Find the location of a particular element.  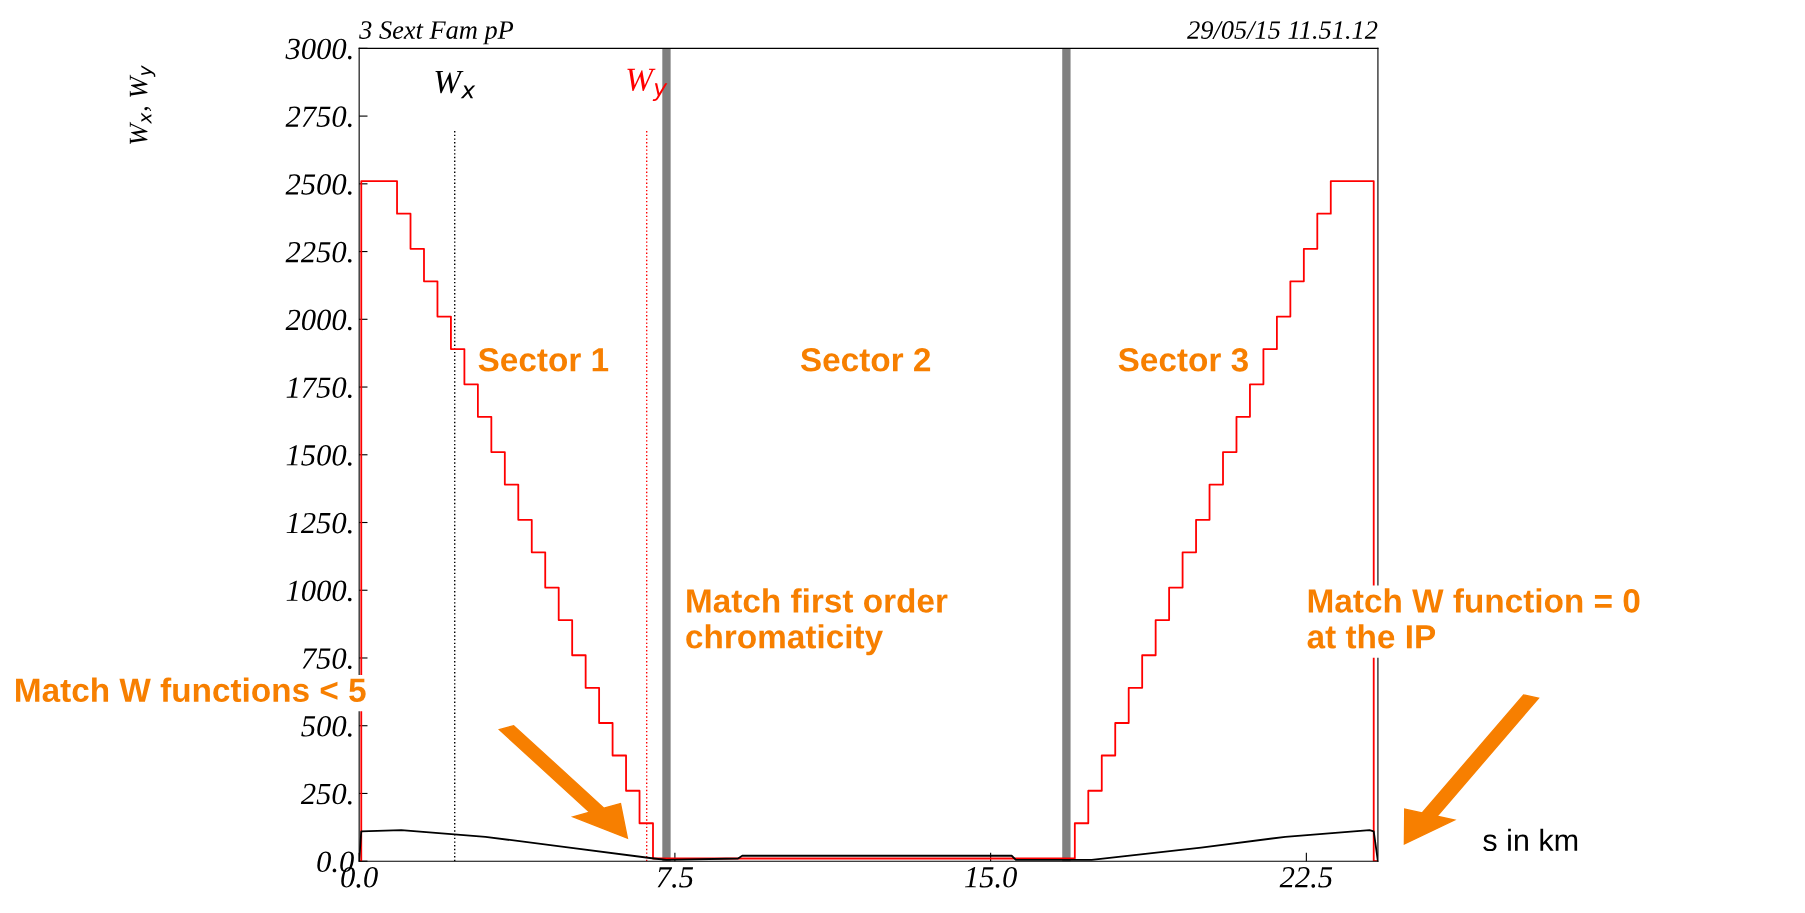

chart-subtitle: 29/05/15 11.51.12 is located at coordinates (1282, 30).